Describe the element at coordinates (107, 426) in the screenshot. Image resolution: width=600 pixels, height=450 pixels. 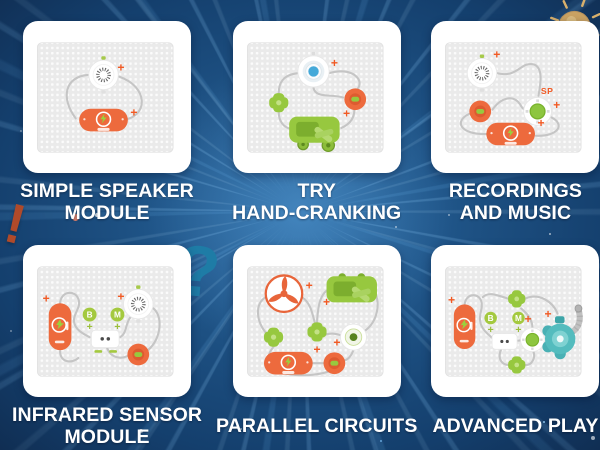
I see `card-label: INFRARED SENSOR MODULE` at that location.